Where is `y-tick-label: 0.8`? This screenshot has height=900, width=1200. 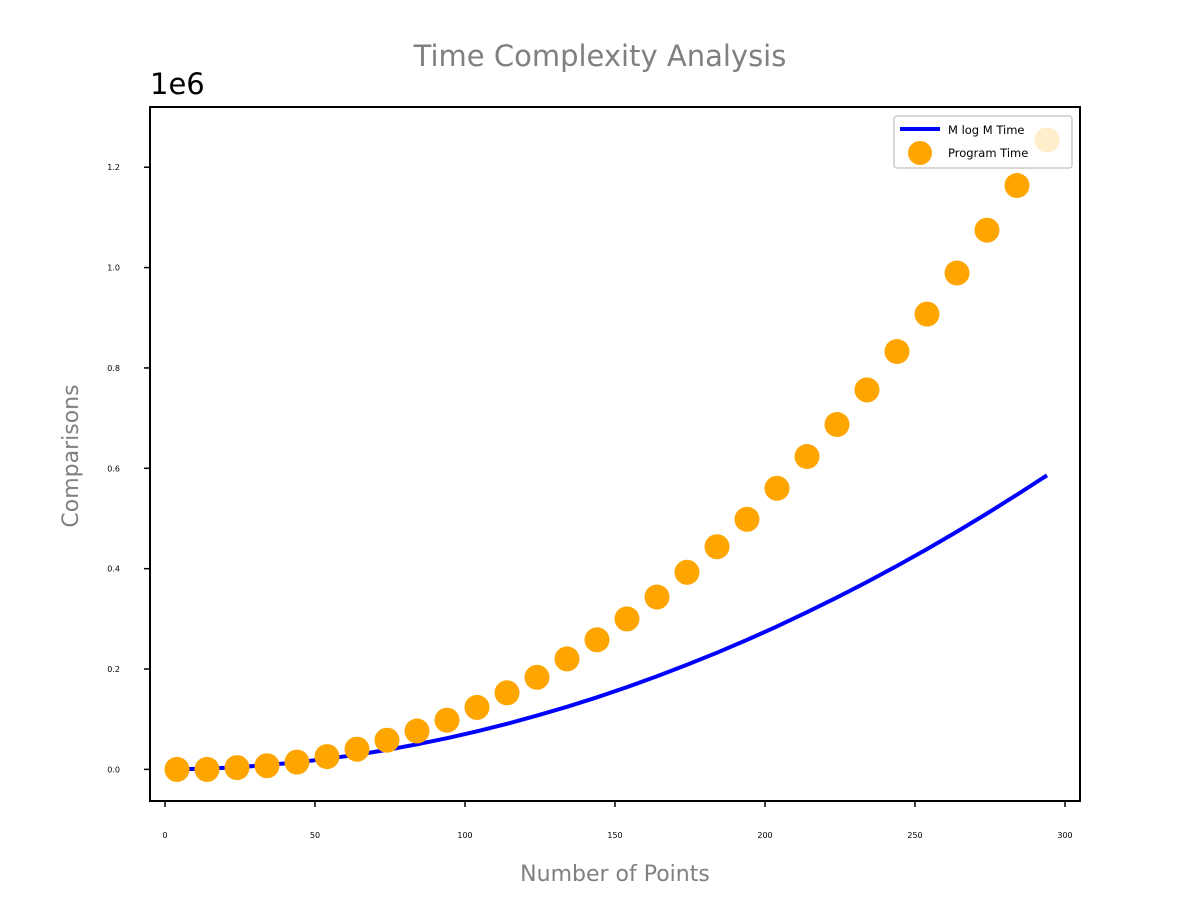 y-tick-label: 0.8 is located at coordinates (113, 368).